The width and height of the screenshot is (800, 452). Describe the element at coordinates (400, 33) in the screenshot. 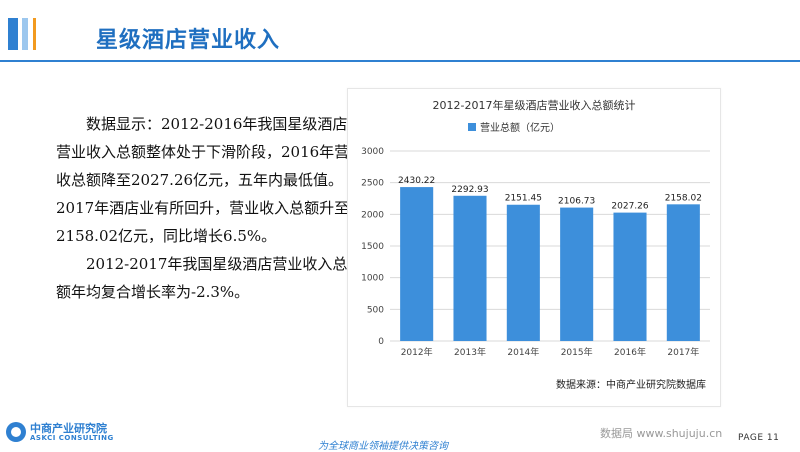

I see `title-bar: 星级酒店营业收入` at that location.